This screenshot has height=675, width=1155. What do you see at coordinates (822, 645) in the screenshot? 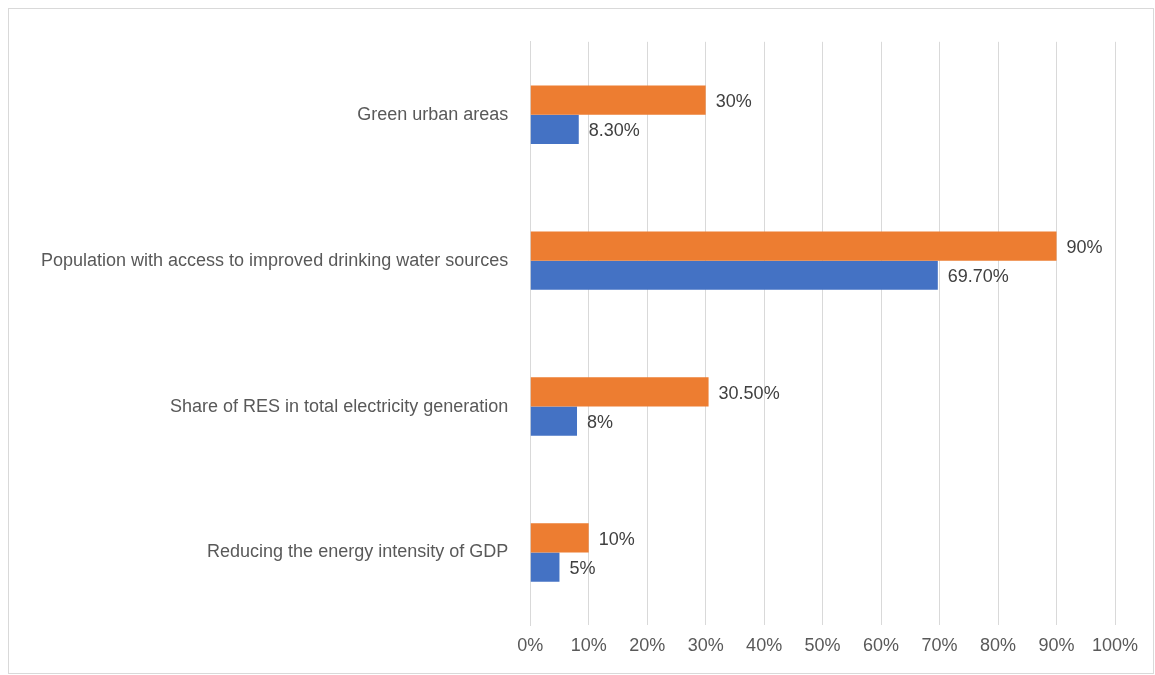
I see `x-tick-label: 50%` at bounding box center [822, 645].